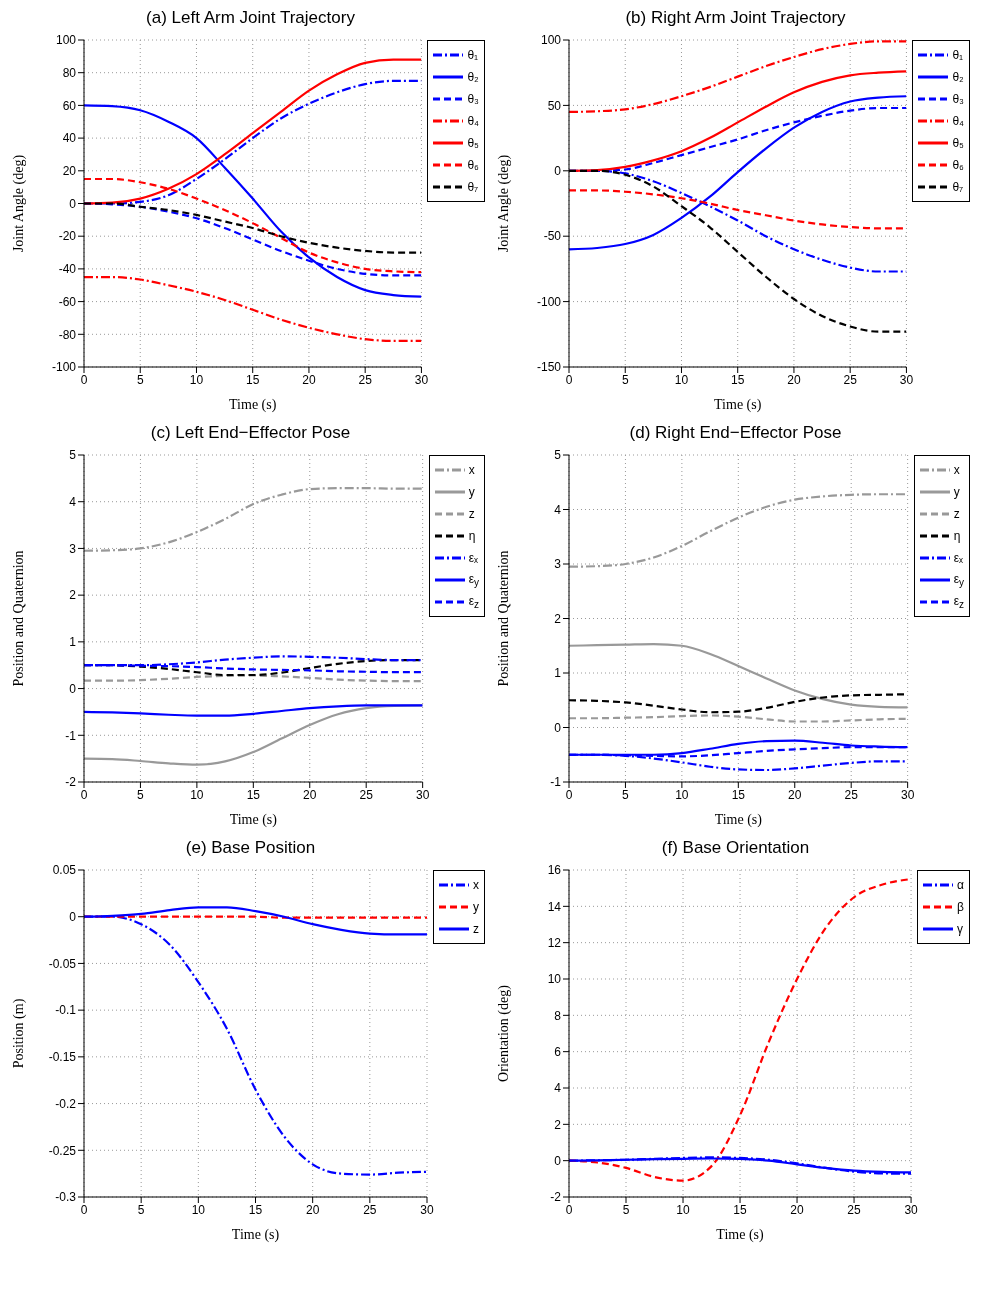 The height and width of the screenshot is (1298, 987). What do you see at coordinates (66, 40) in the screenshot?
I see `y-tick-label: 100` at bounding box center [66, 40].